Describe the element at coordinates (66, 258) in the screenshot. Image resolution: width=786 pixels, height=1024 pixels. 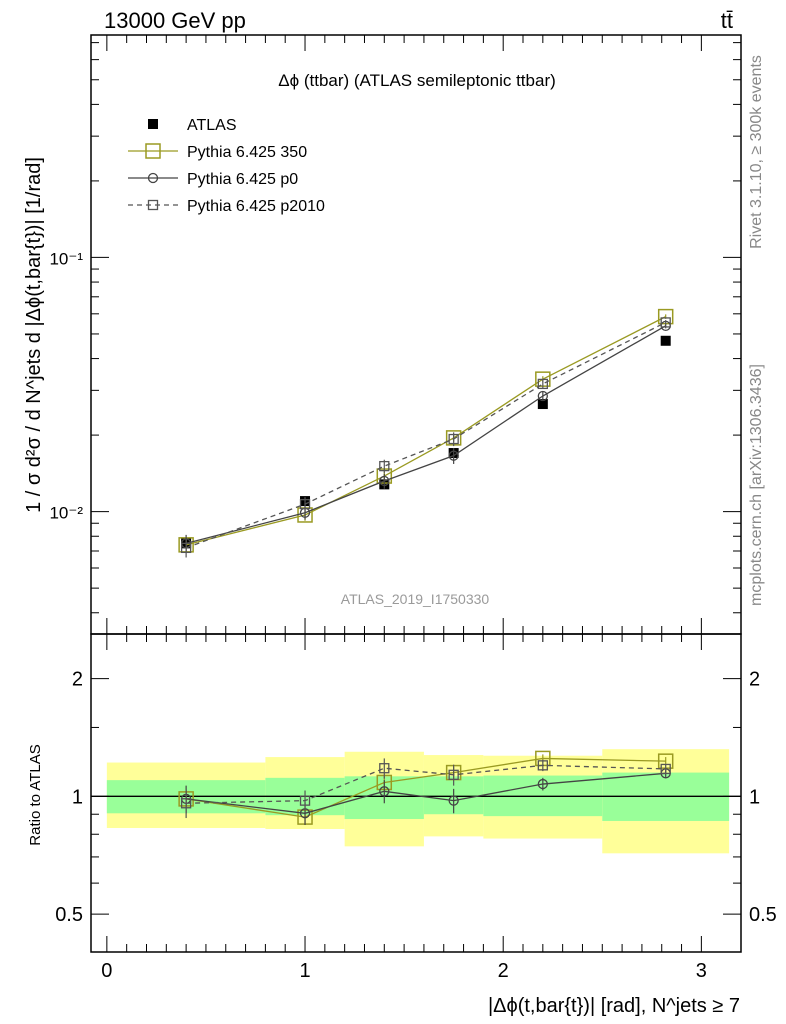
I see `y-tick-label: 10⁻¹` at that location.